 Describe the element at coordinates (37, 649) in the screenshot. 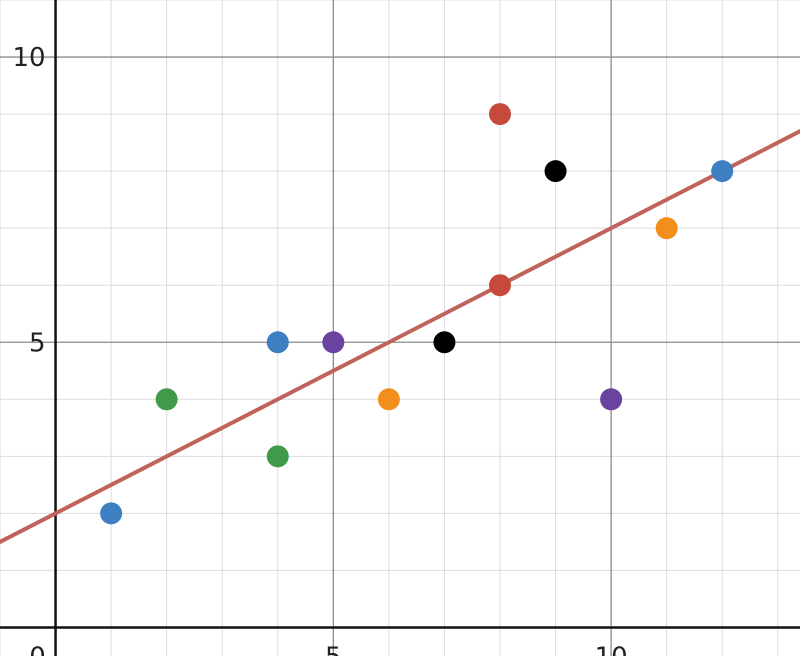

I see `x-tick-label: 0` at that location.